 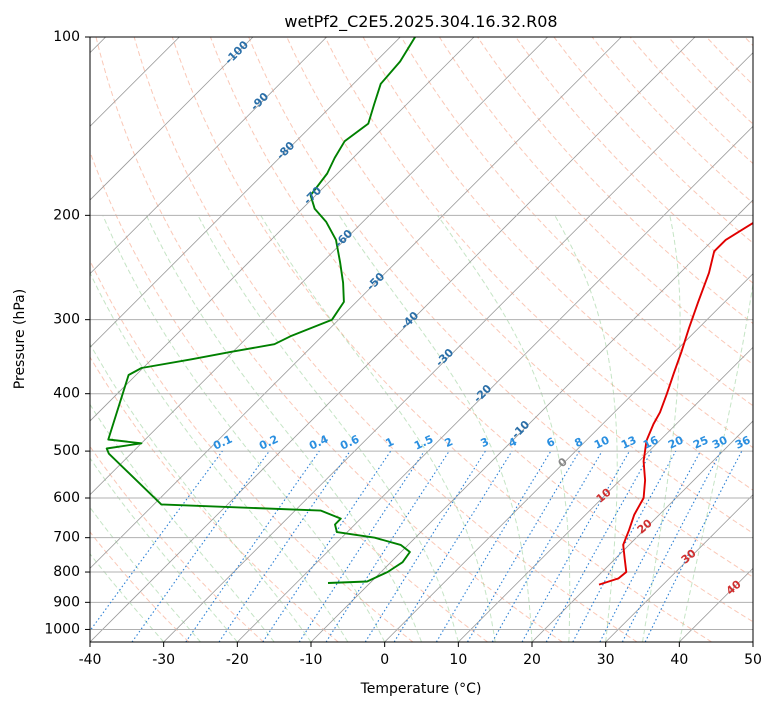 I want to click on x-axis-title: Temperature (°C), so click(x=421, y=689).